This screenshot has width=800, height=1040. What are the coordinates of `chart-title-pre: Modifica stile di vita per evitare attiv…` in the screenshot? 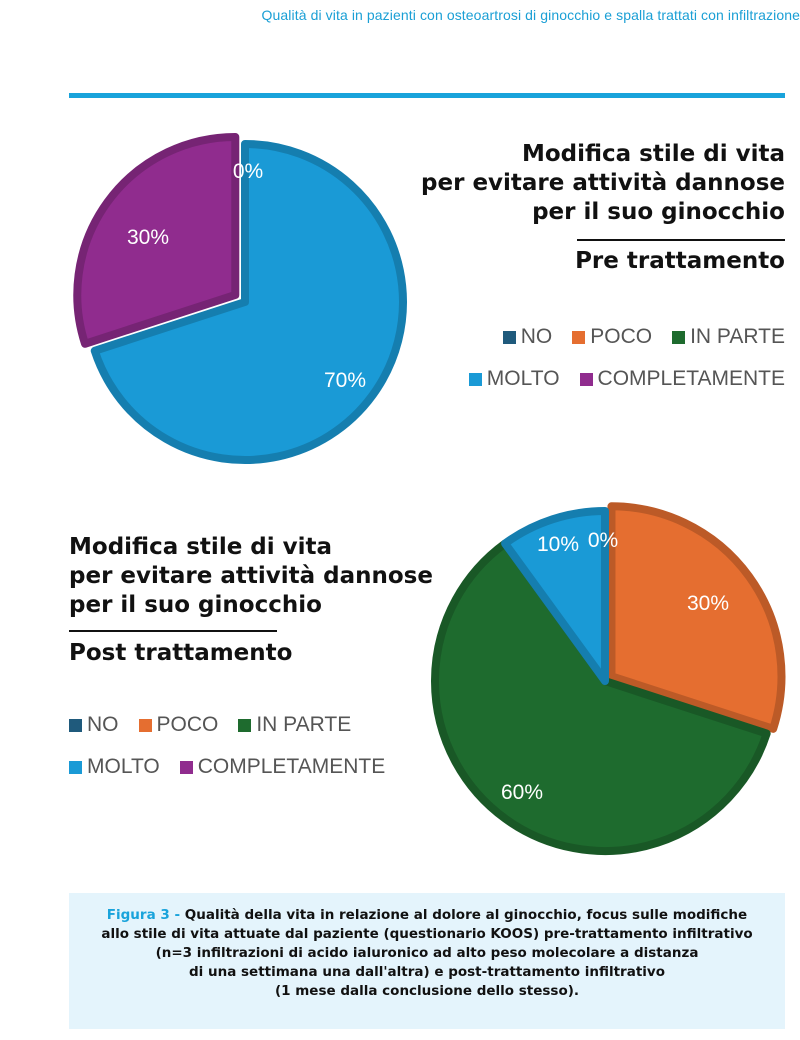 It's located at (603, 183).